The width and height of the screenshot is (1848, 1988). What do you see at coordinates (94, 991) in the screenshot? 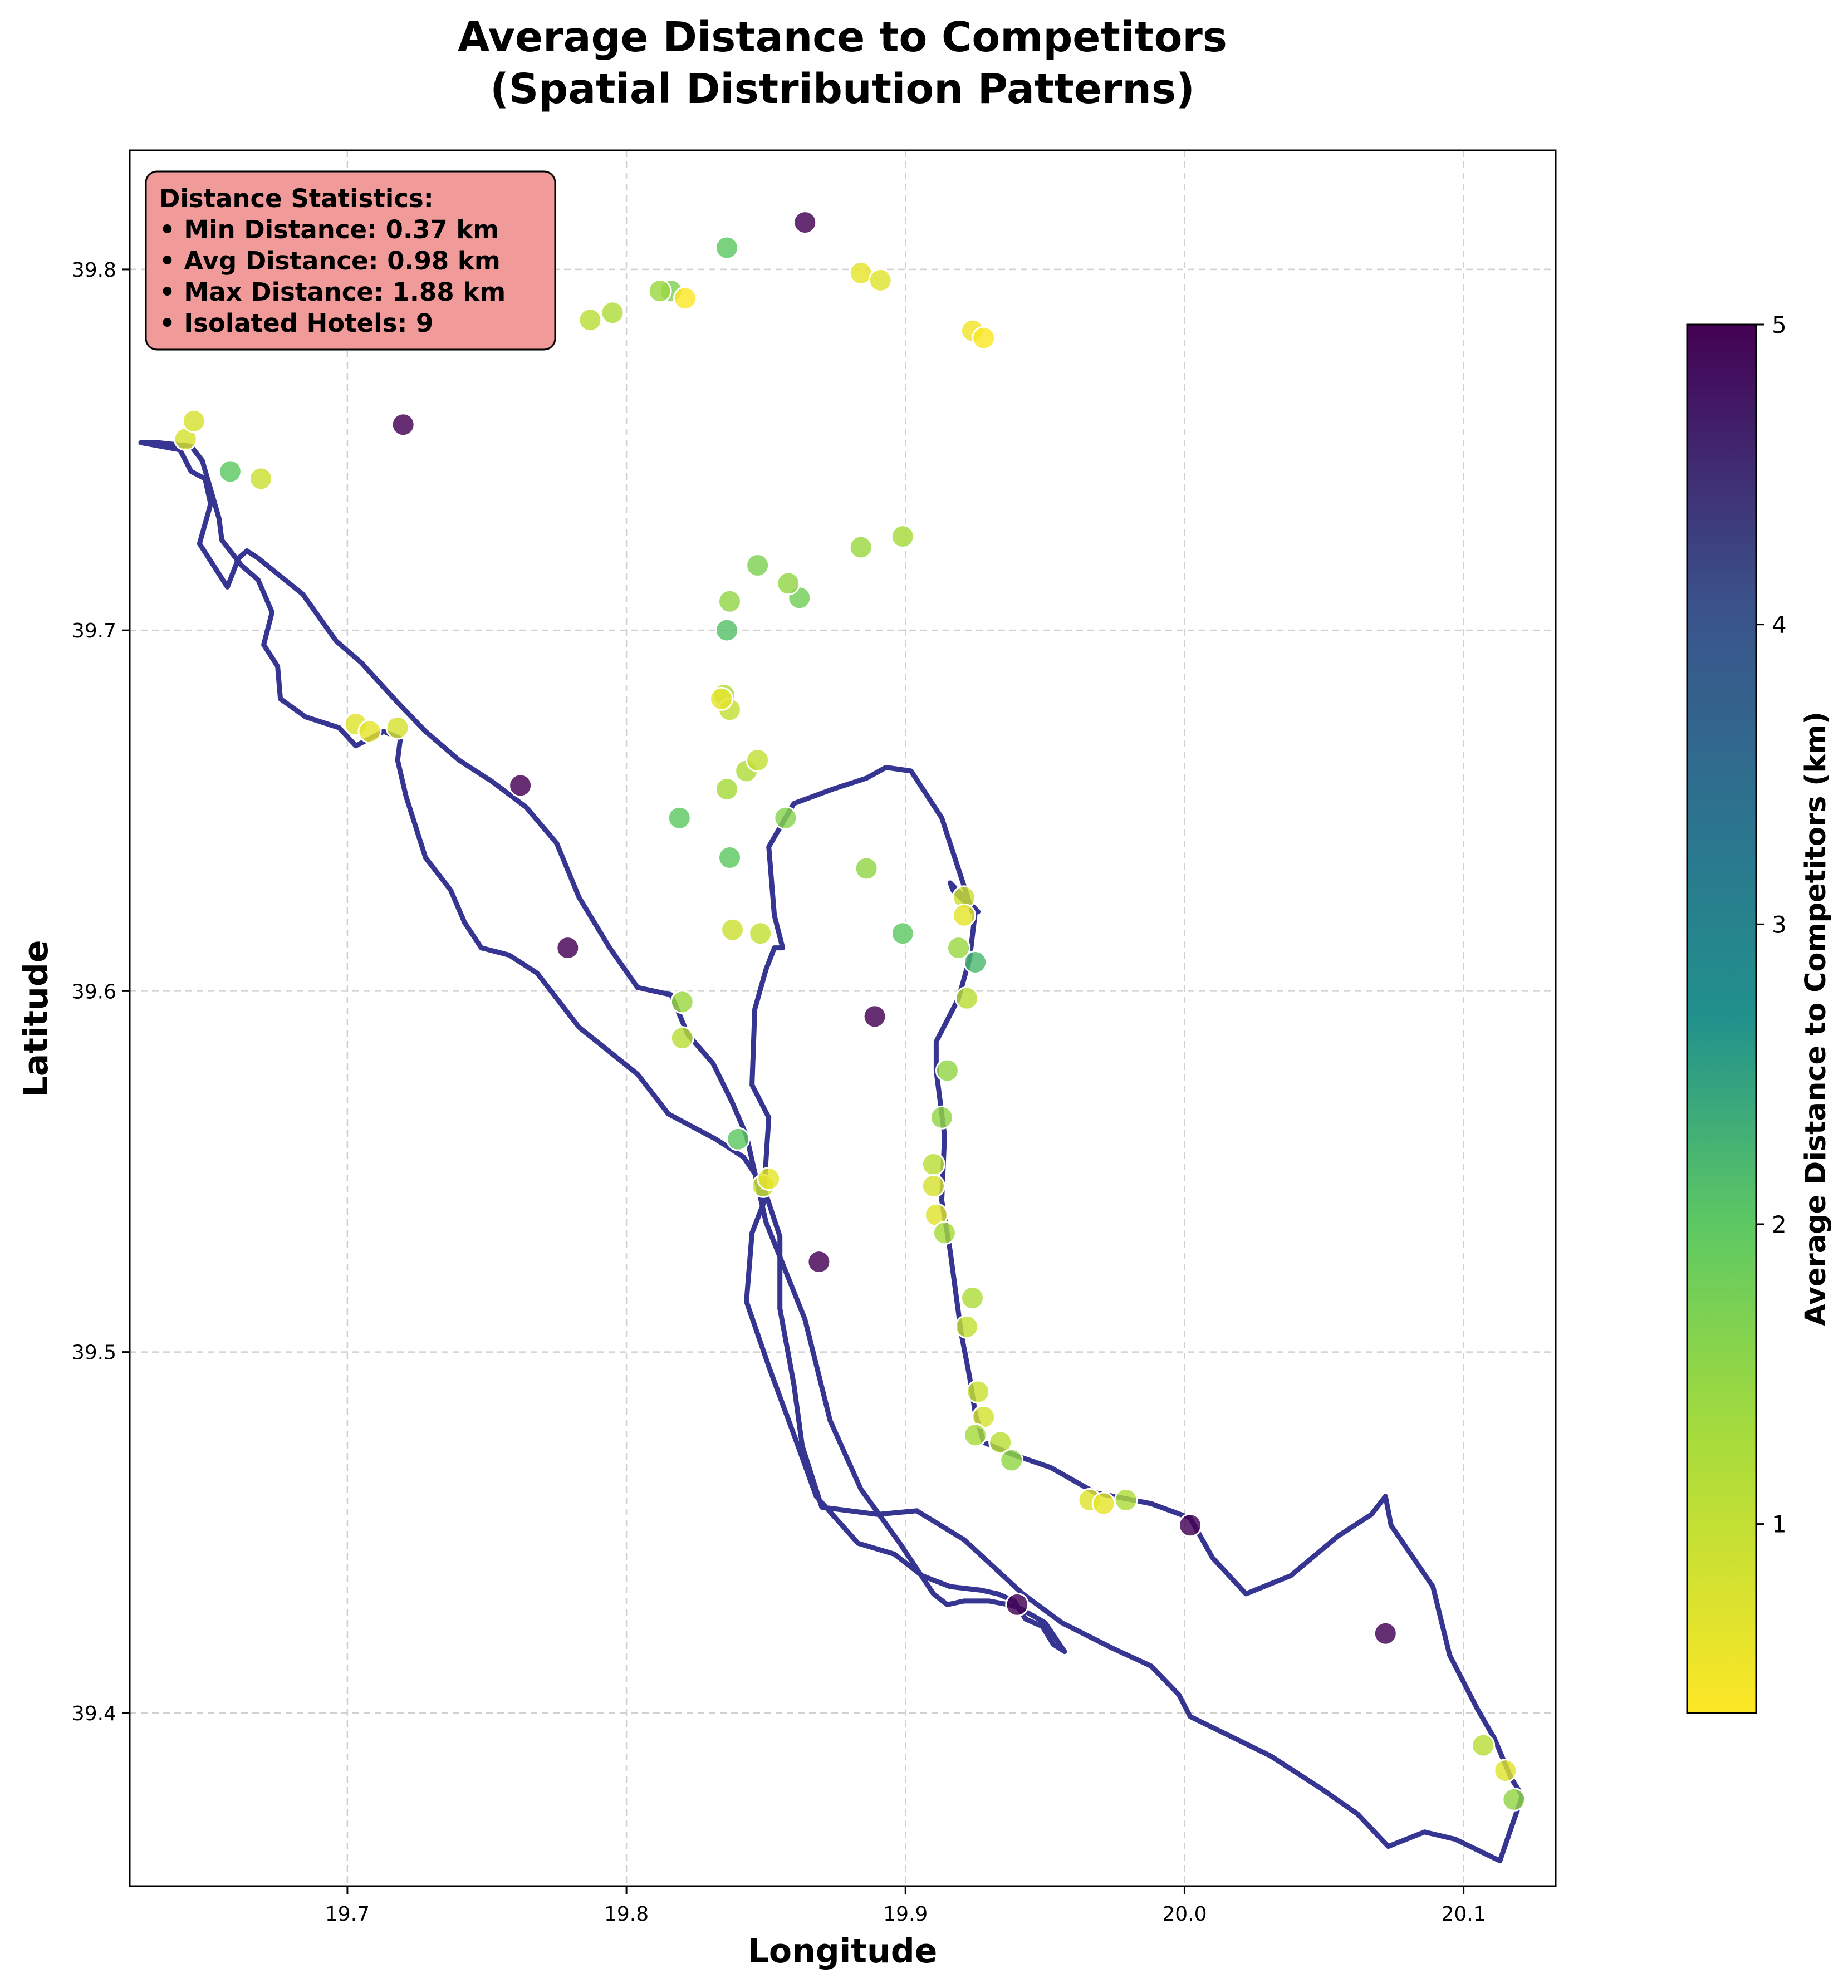
I see `y-tick-label: 39.6` at bounding box center [94, 991].